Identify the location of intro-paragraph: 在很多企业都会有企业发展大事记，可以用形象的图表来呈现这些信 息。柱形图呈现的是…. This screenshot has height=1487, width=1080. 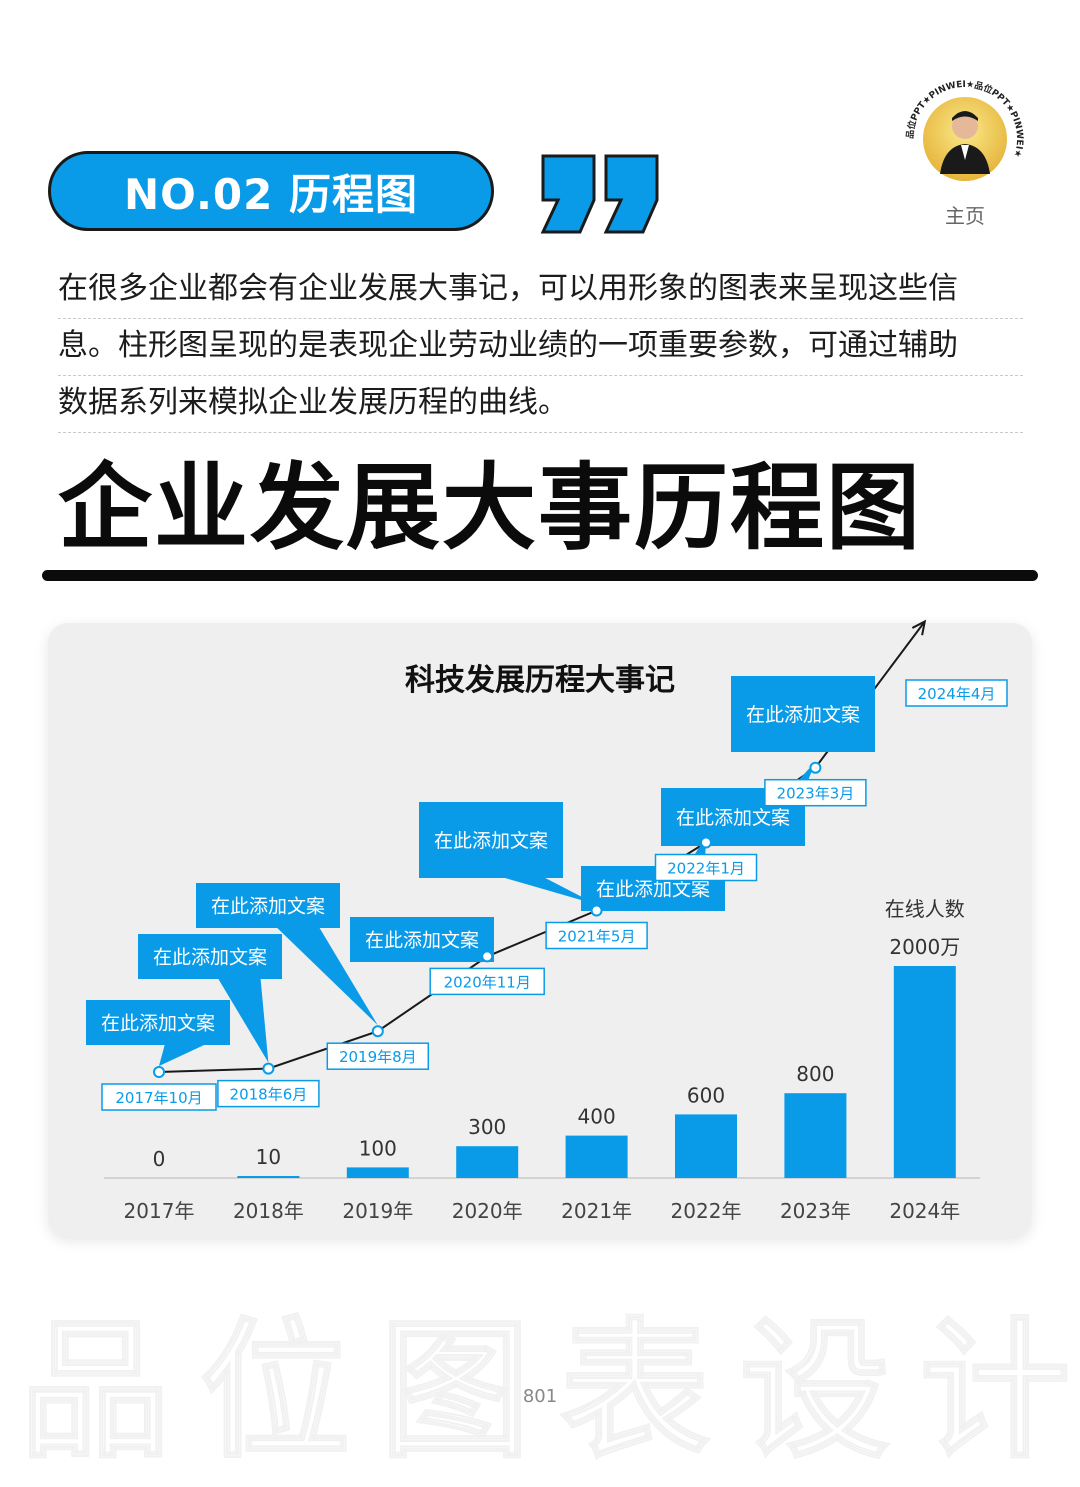
(540, 347).